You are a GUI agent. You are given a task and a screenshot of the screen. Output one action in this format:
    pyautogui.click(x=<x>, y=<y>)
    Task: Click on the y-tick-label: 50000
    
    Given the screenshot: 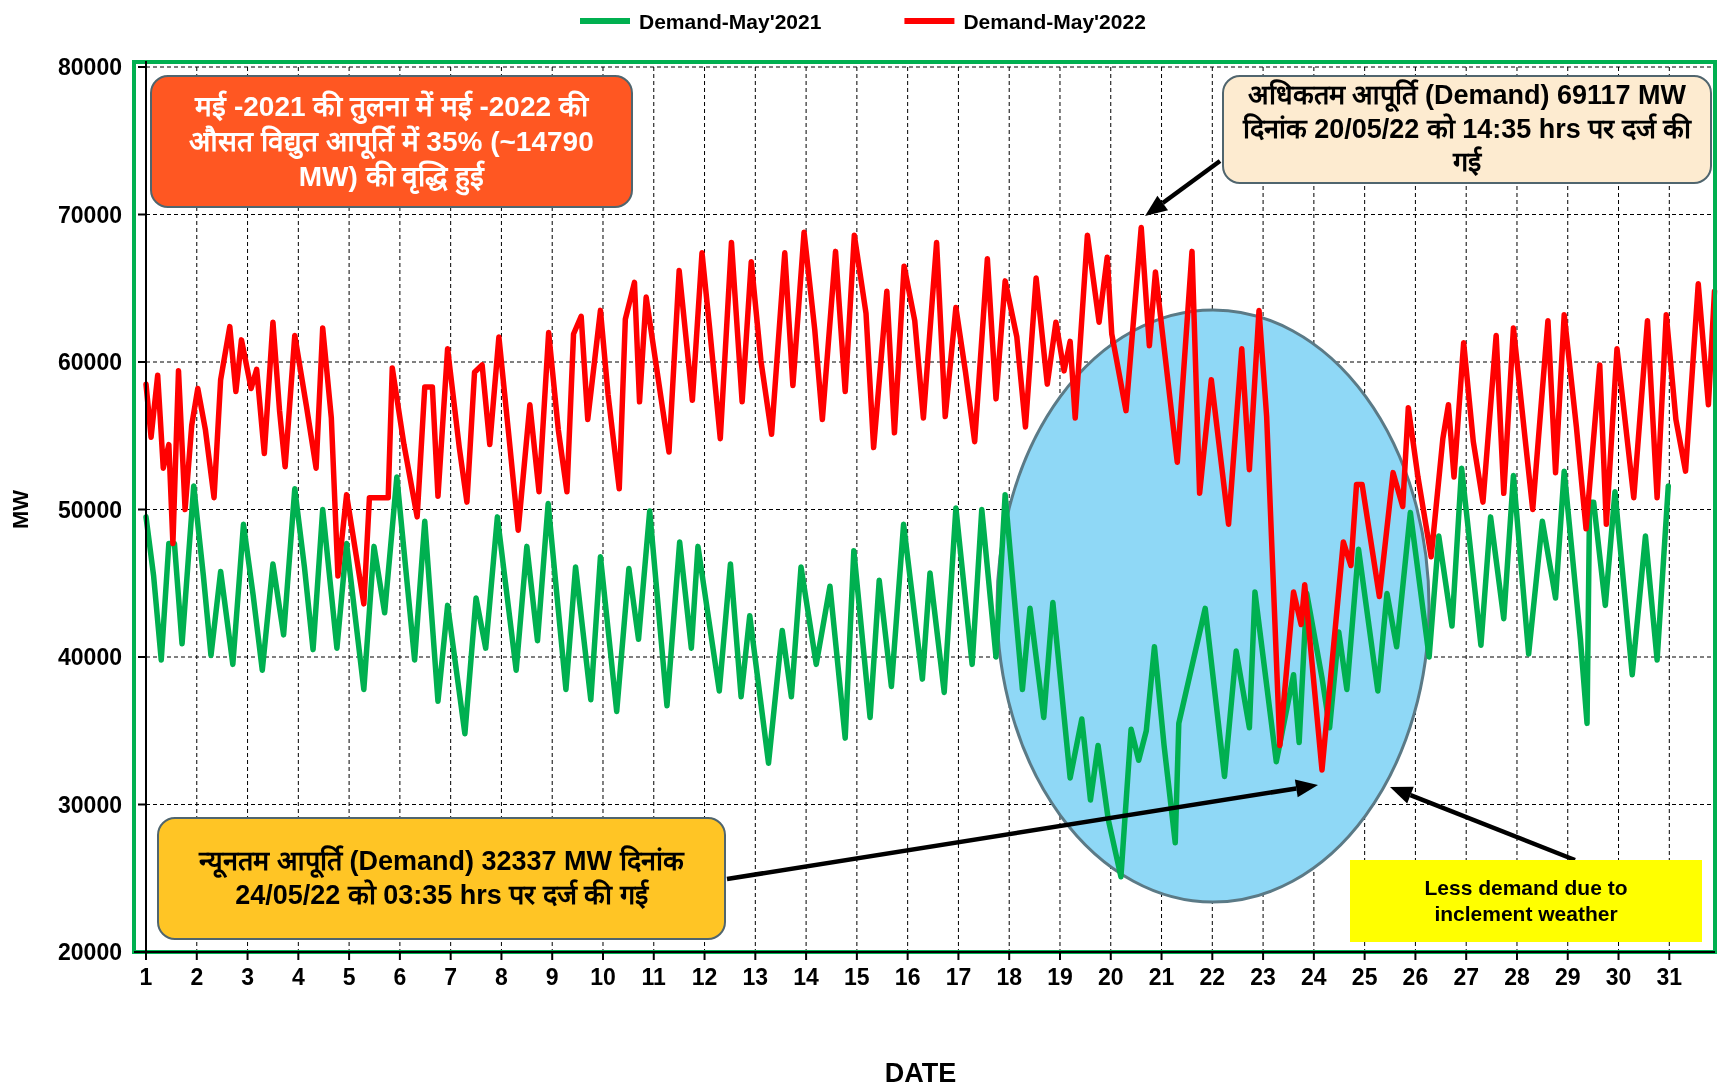 What is the action you would take?
    pyautogui.click(x=90, y=509)
    